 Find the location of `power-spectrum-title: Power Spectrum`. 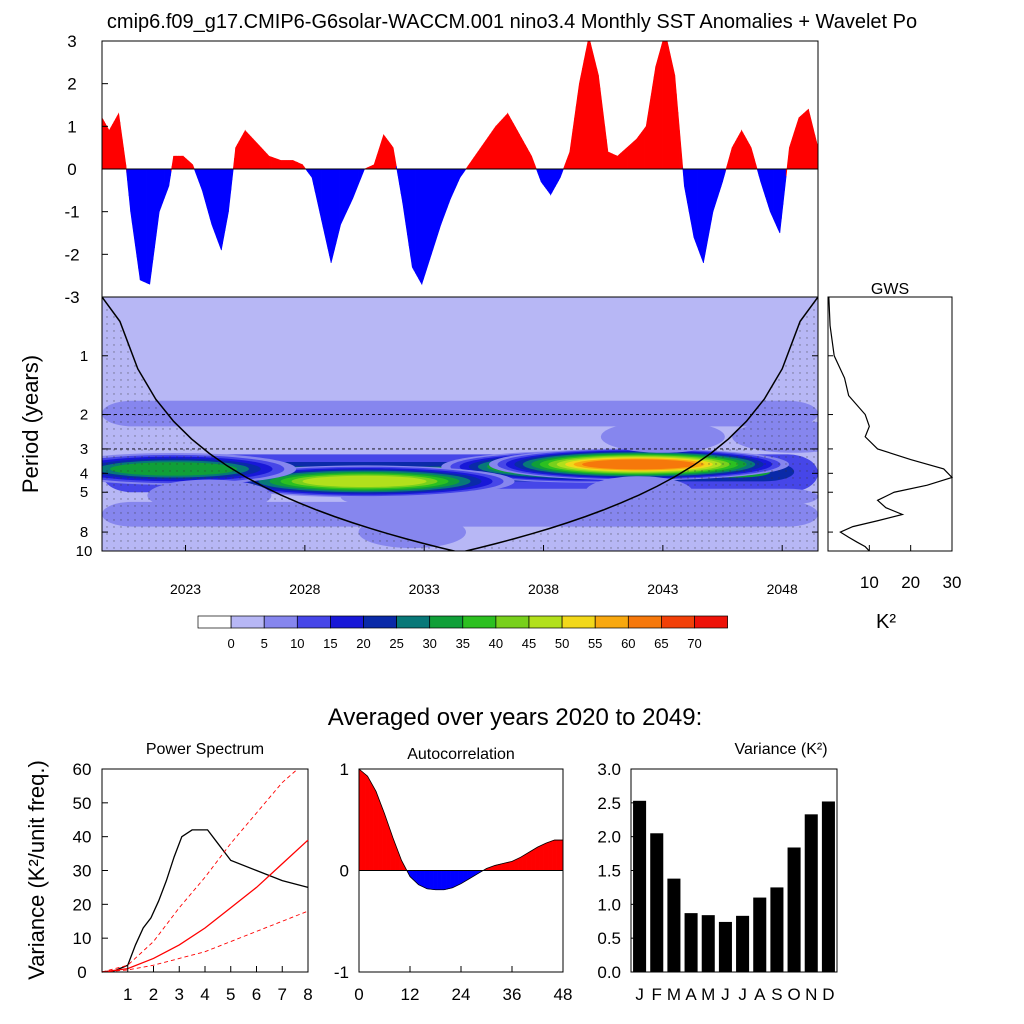

power-spectrum-title: Power Spectrum is located at coordinates (205, 749).